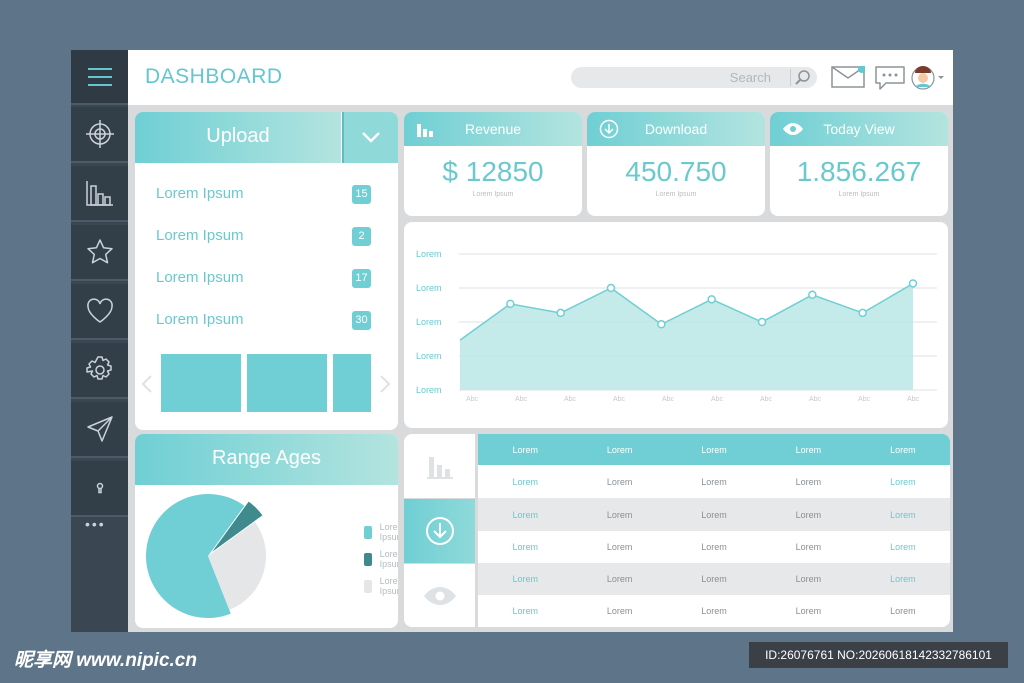 This screenshot has height=683, width=1024. Describe the element at coordinates (361, 278) in the screenshot. I see `upload-item-count: 17` at that location.